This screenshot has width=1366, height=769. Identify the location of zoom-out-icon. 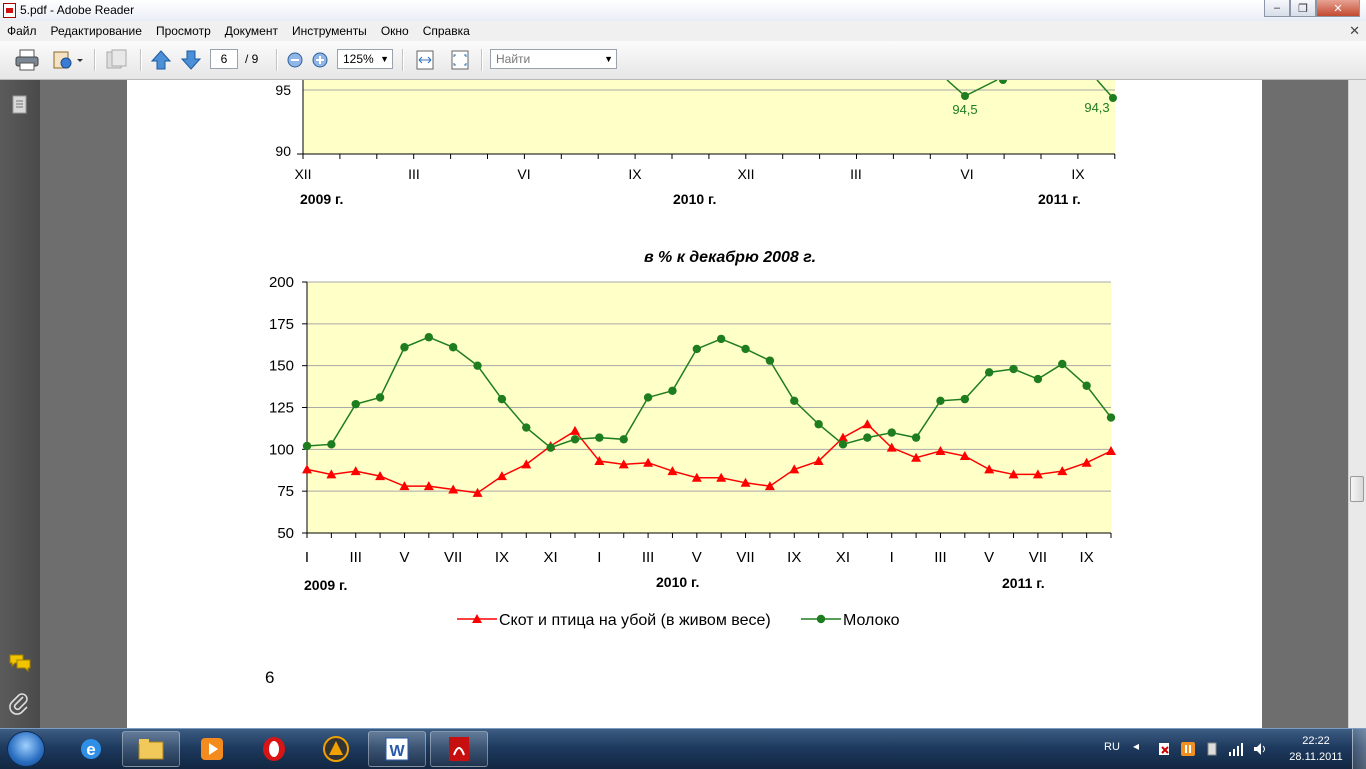
(295, 60).